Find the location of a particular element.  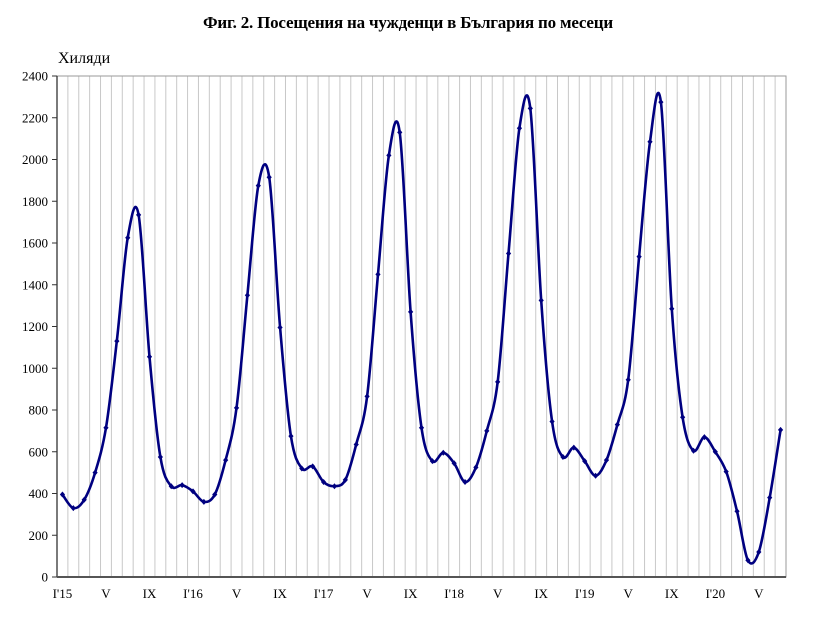

x-axis-ticks: I'15 V IX I'16 V IX I'17 V IX I'18 V IX I'19 V IX I'20 V is located at coordinates (408, 593).